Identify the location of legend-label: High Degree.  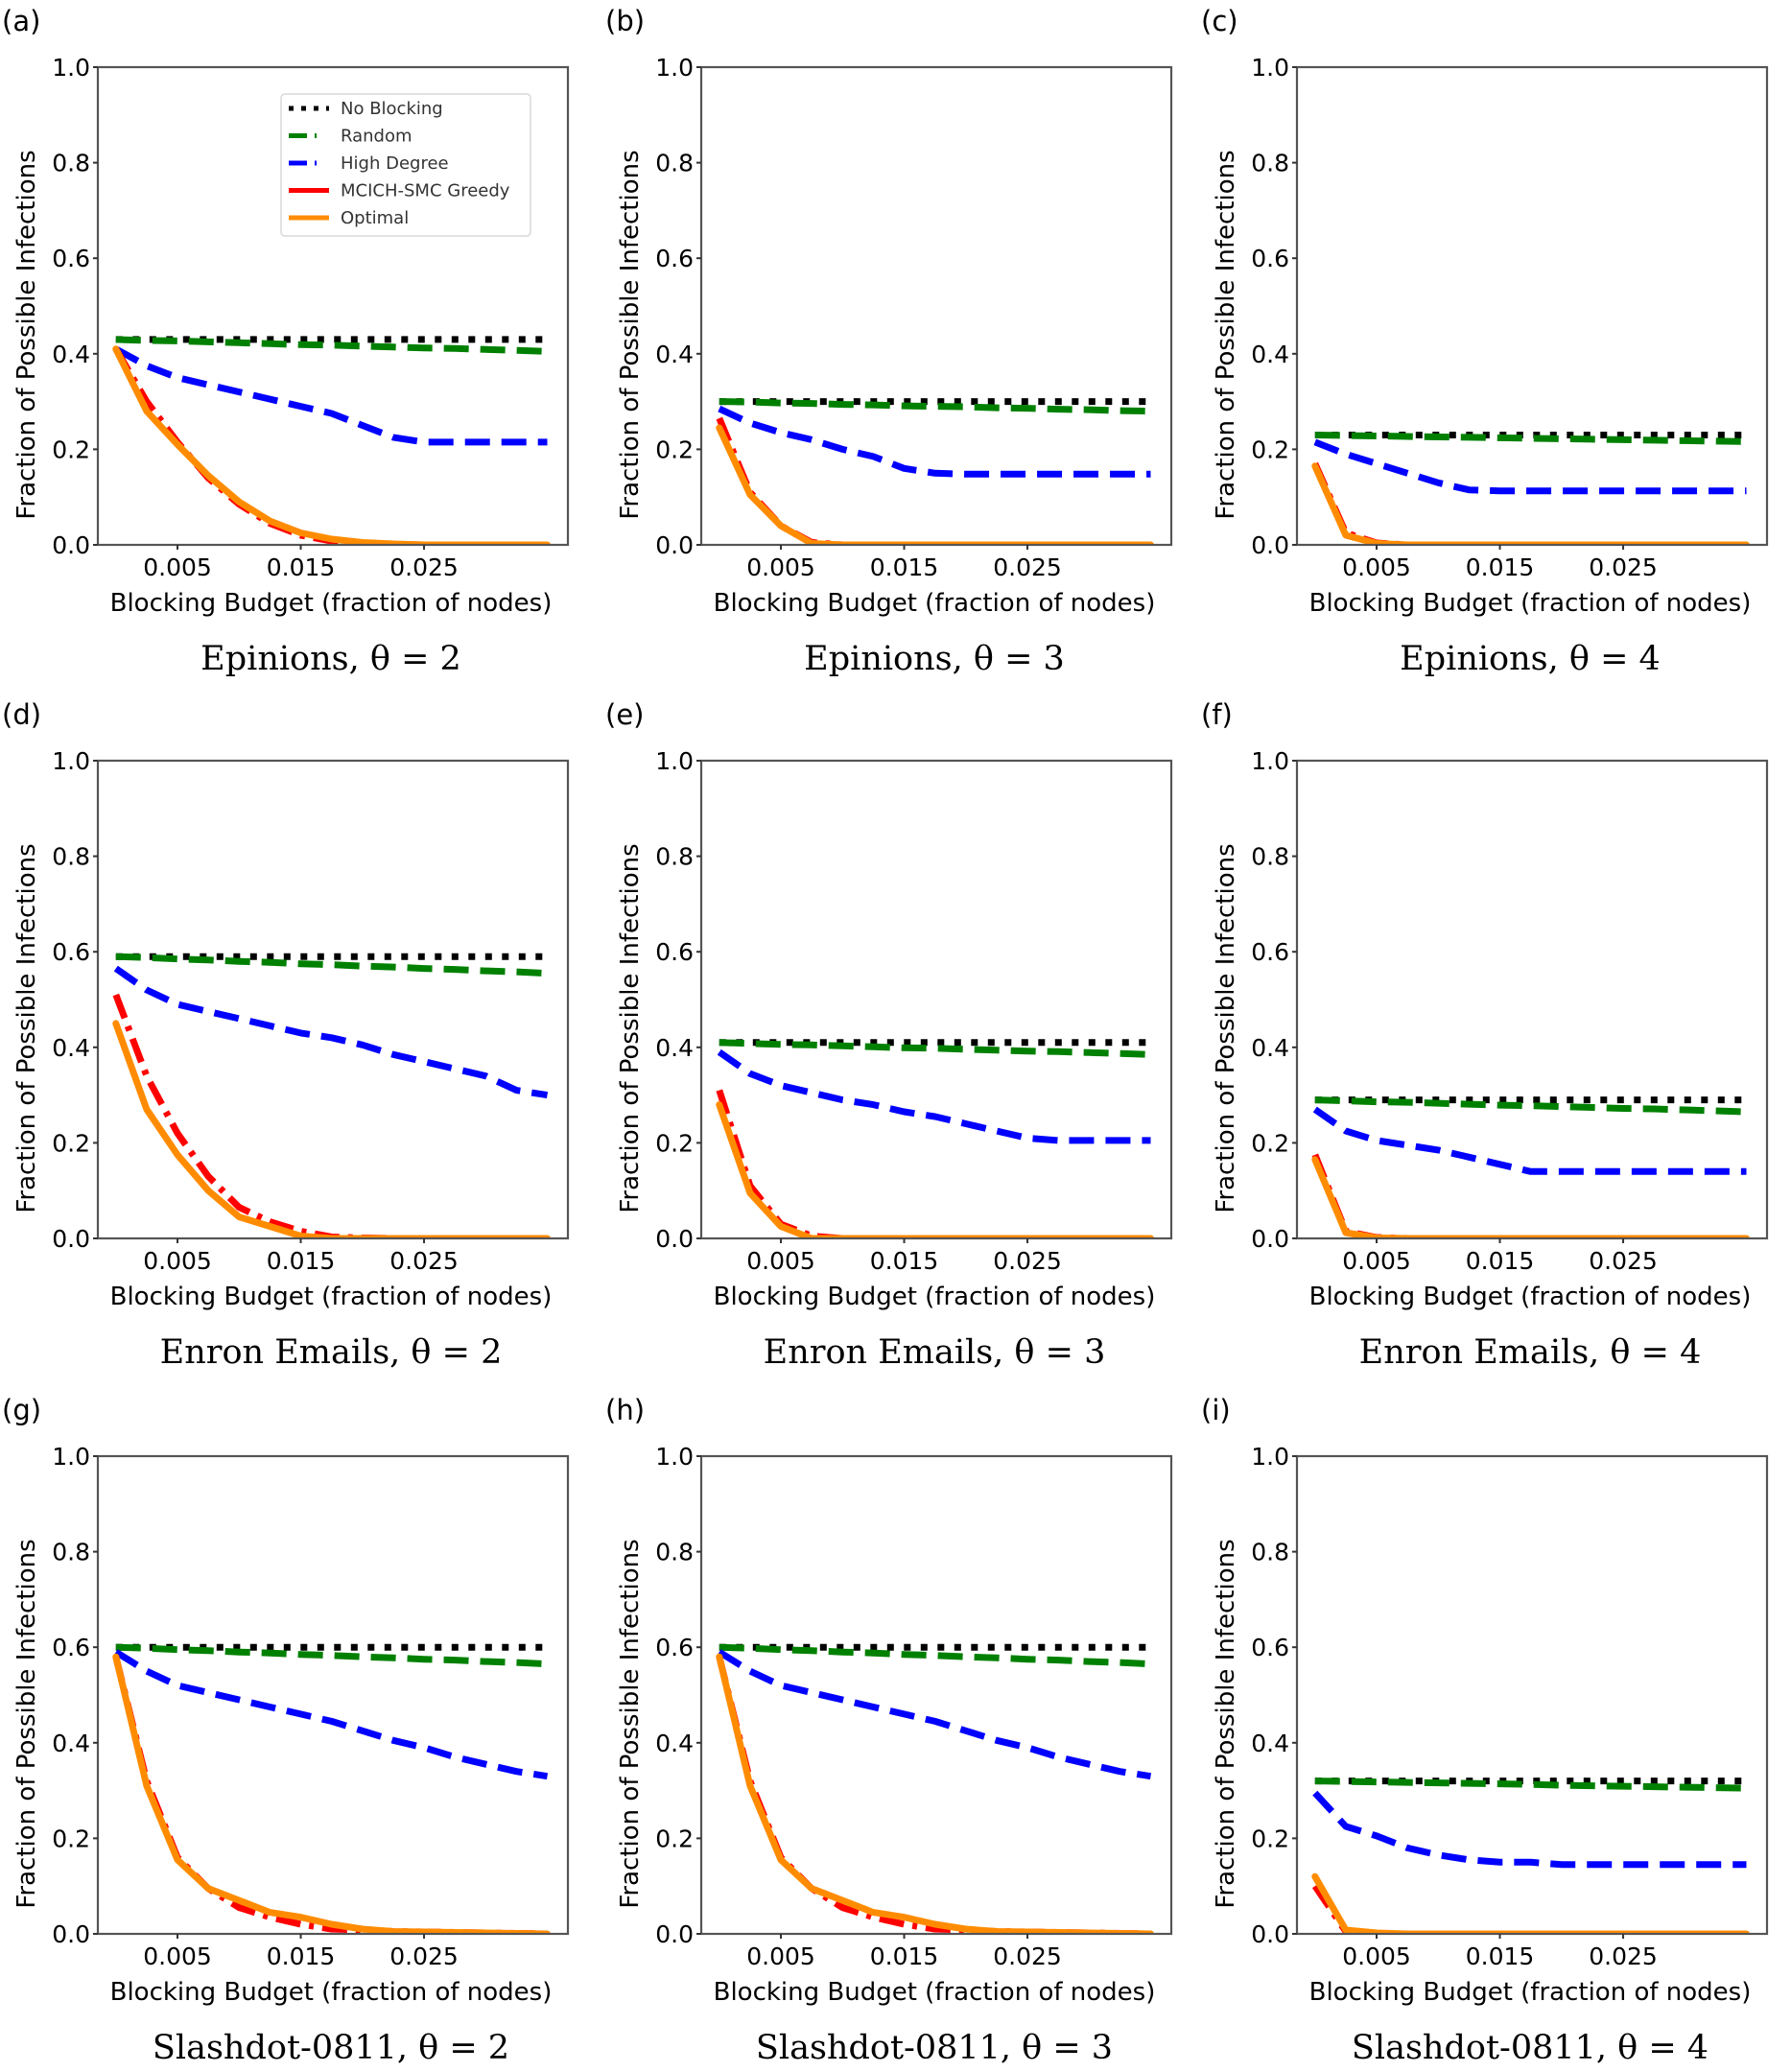
(395, 163).